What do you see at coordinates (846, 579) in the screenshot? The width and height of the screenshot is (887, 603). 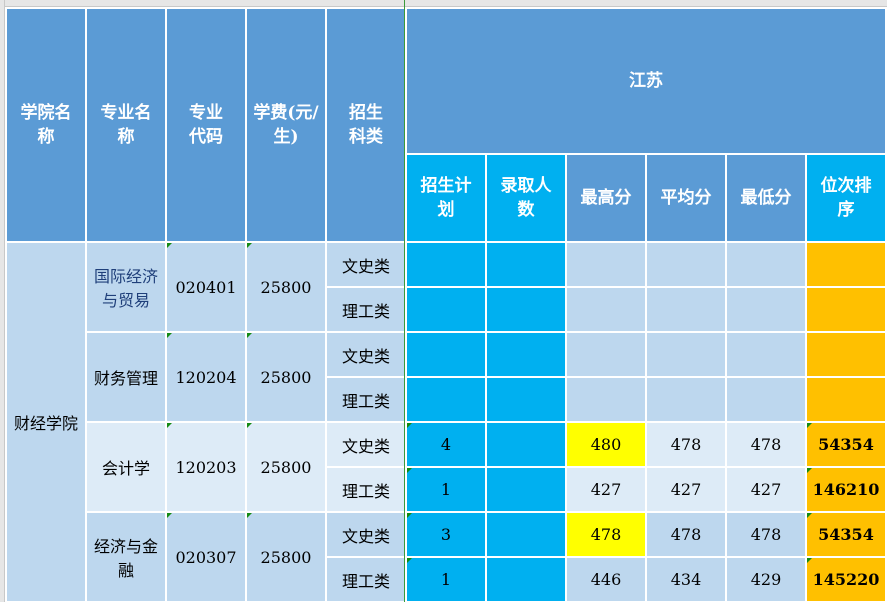 I see `rank-cell: 145220` at bounding box center [846, 579].